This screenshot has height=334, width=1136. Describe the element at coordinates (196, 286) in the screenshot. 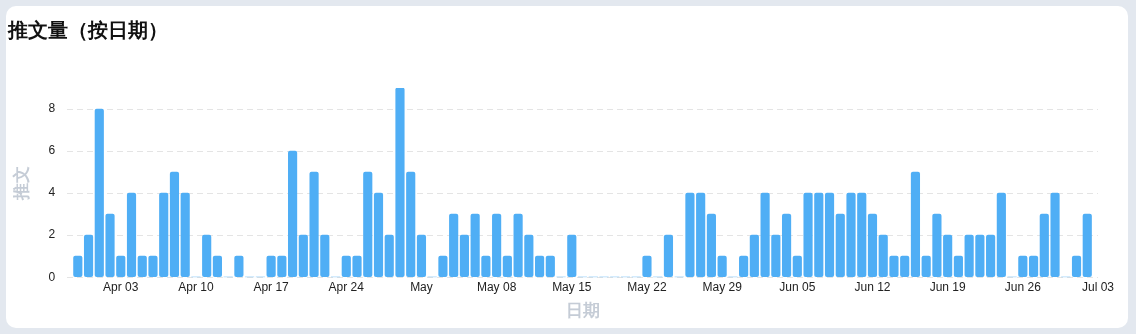

I see `x-tick-label: Apr 10` at that location.